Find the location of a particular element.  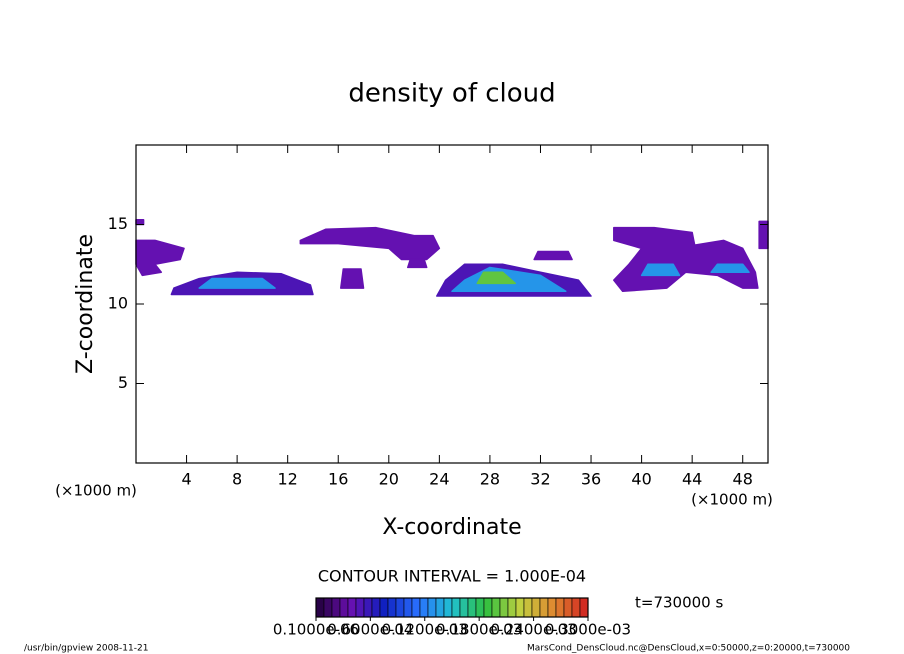

x-axis-label: X-coordinate is located at coordinates (451, 527).